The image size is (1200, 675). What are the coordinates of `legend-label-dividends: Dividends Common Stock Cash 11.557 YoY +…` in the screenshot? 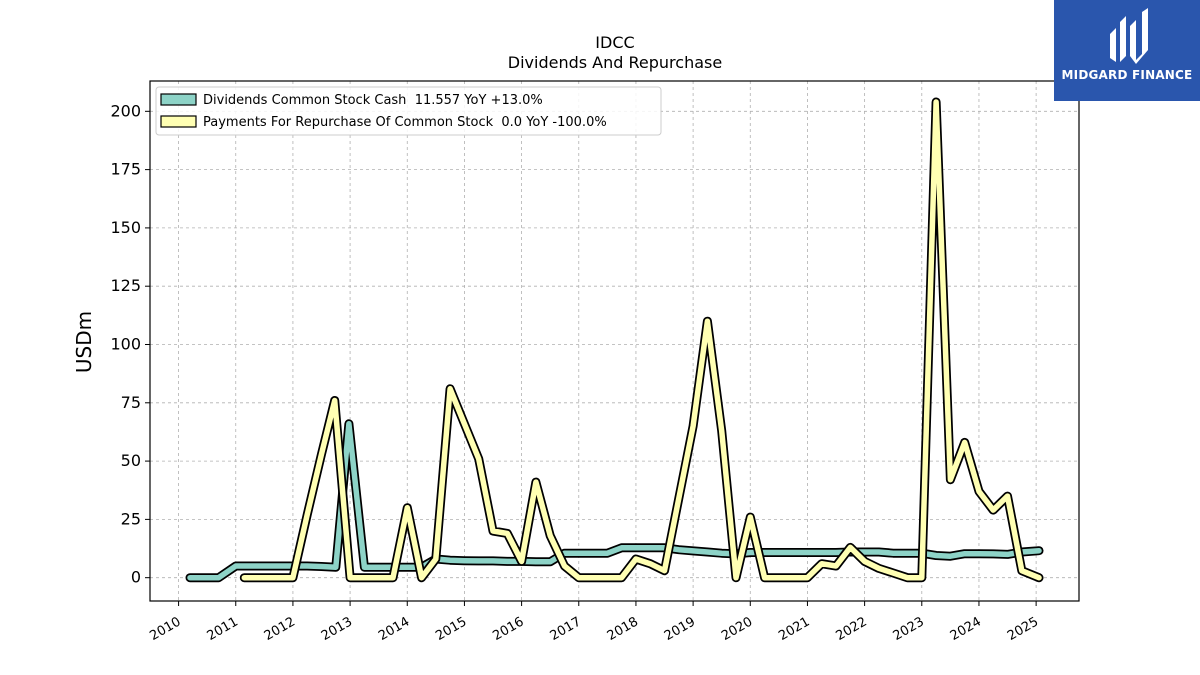 It's located at (373, 100).